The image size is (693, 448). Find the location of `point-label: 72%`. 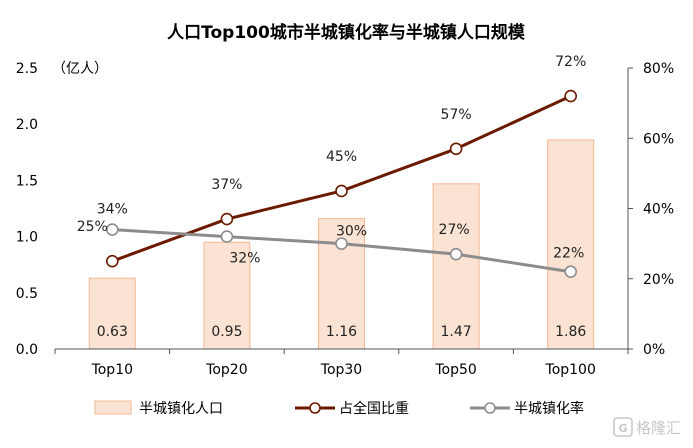

point-label: 72% is located at coordinates (570, 62).